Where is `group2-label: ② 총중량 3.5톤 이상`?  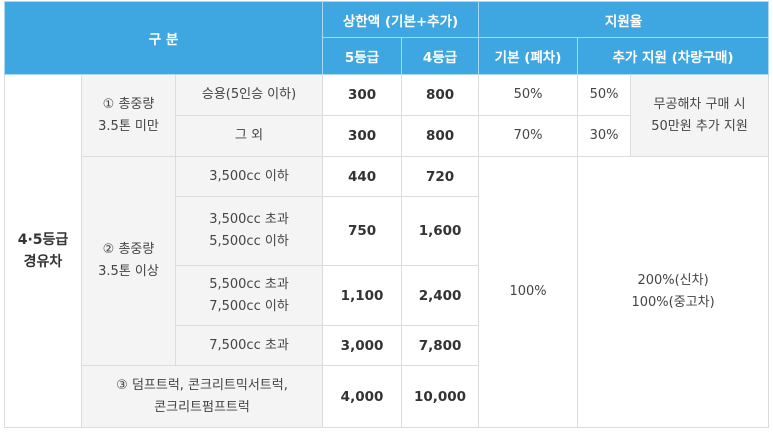 group2-label: ② 총중량 3.5톤 이상 is located at coordinates (128, 261).